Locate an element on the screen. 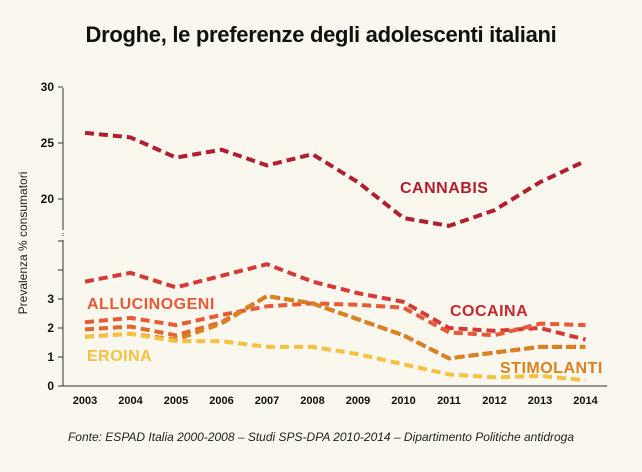  y-axis-label: Prevalenza % consumatori is located at coordinates (23, 243).